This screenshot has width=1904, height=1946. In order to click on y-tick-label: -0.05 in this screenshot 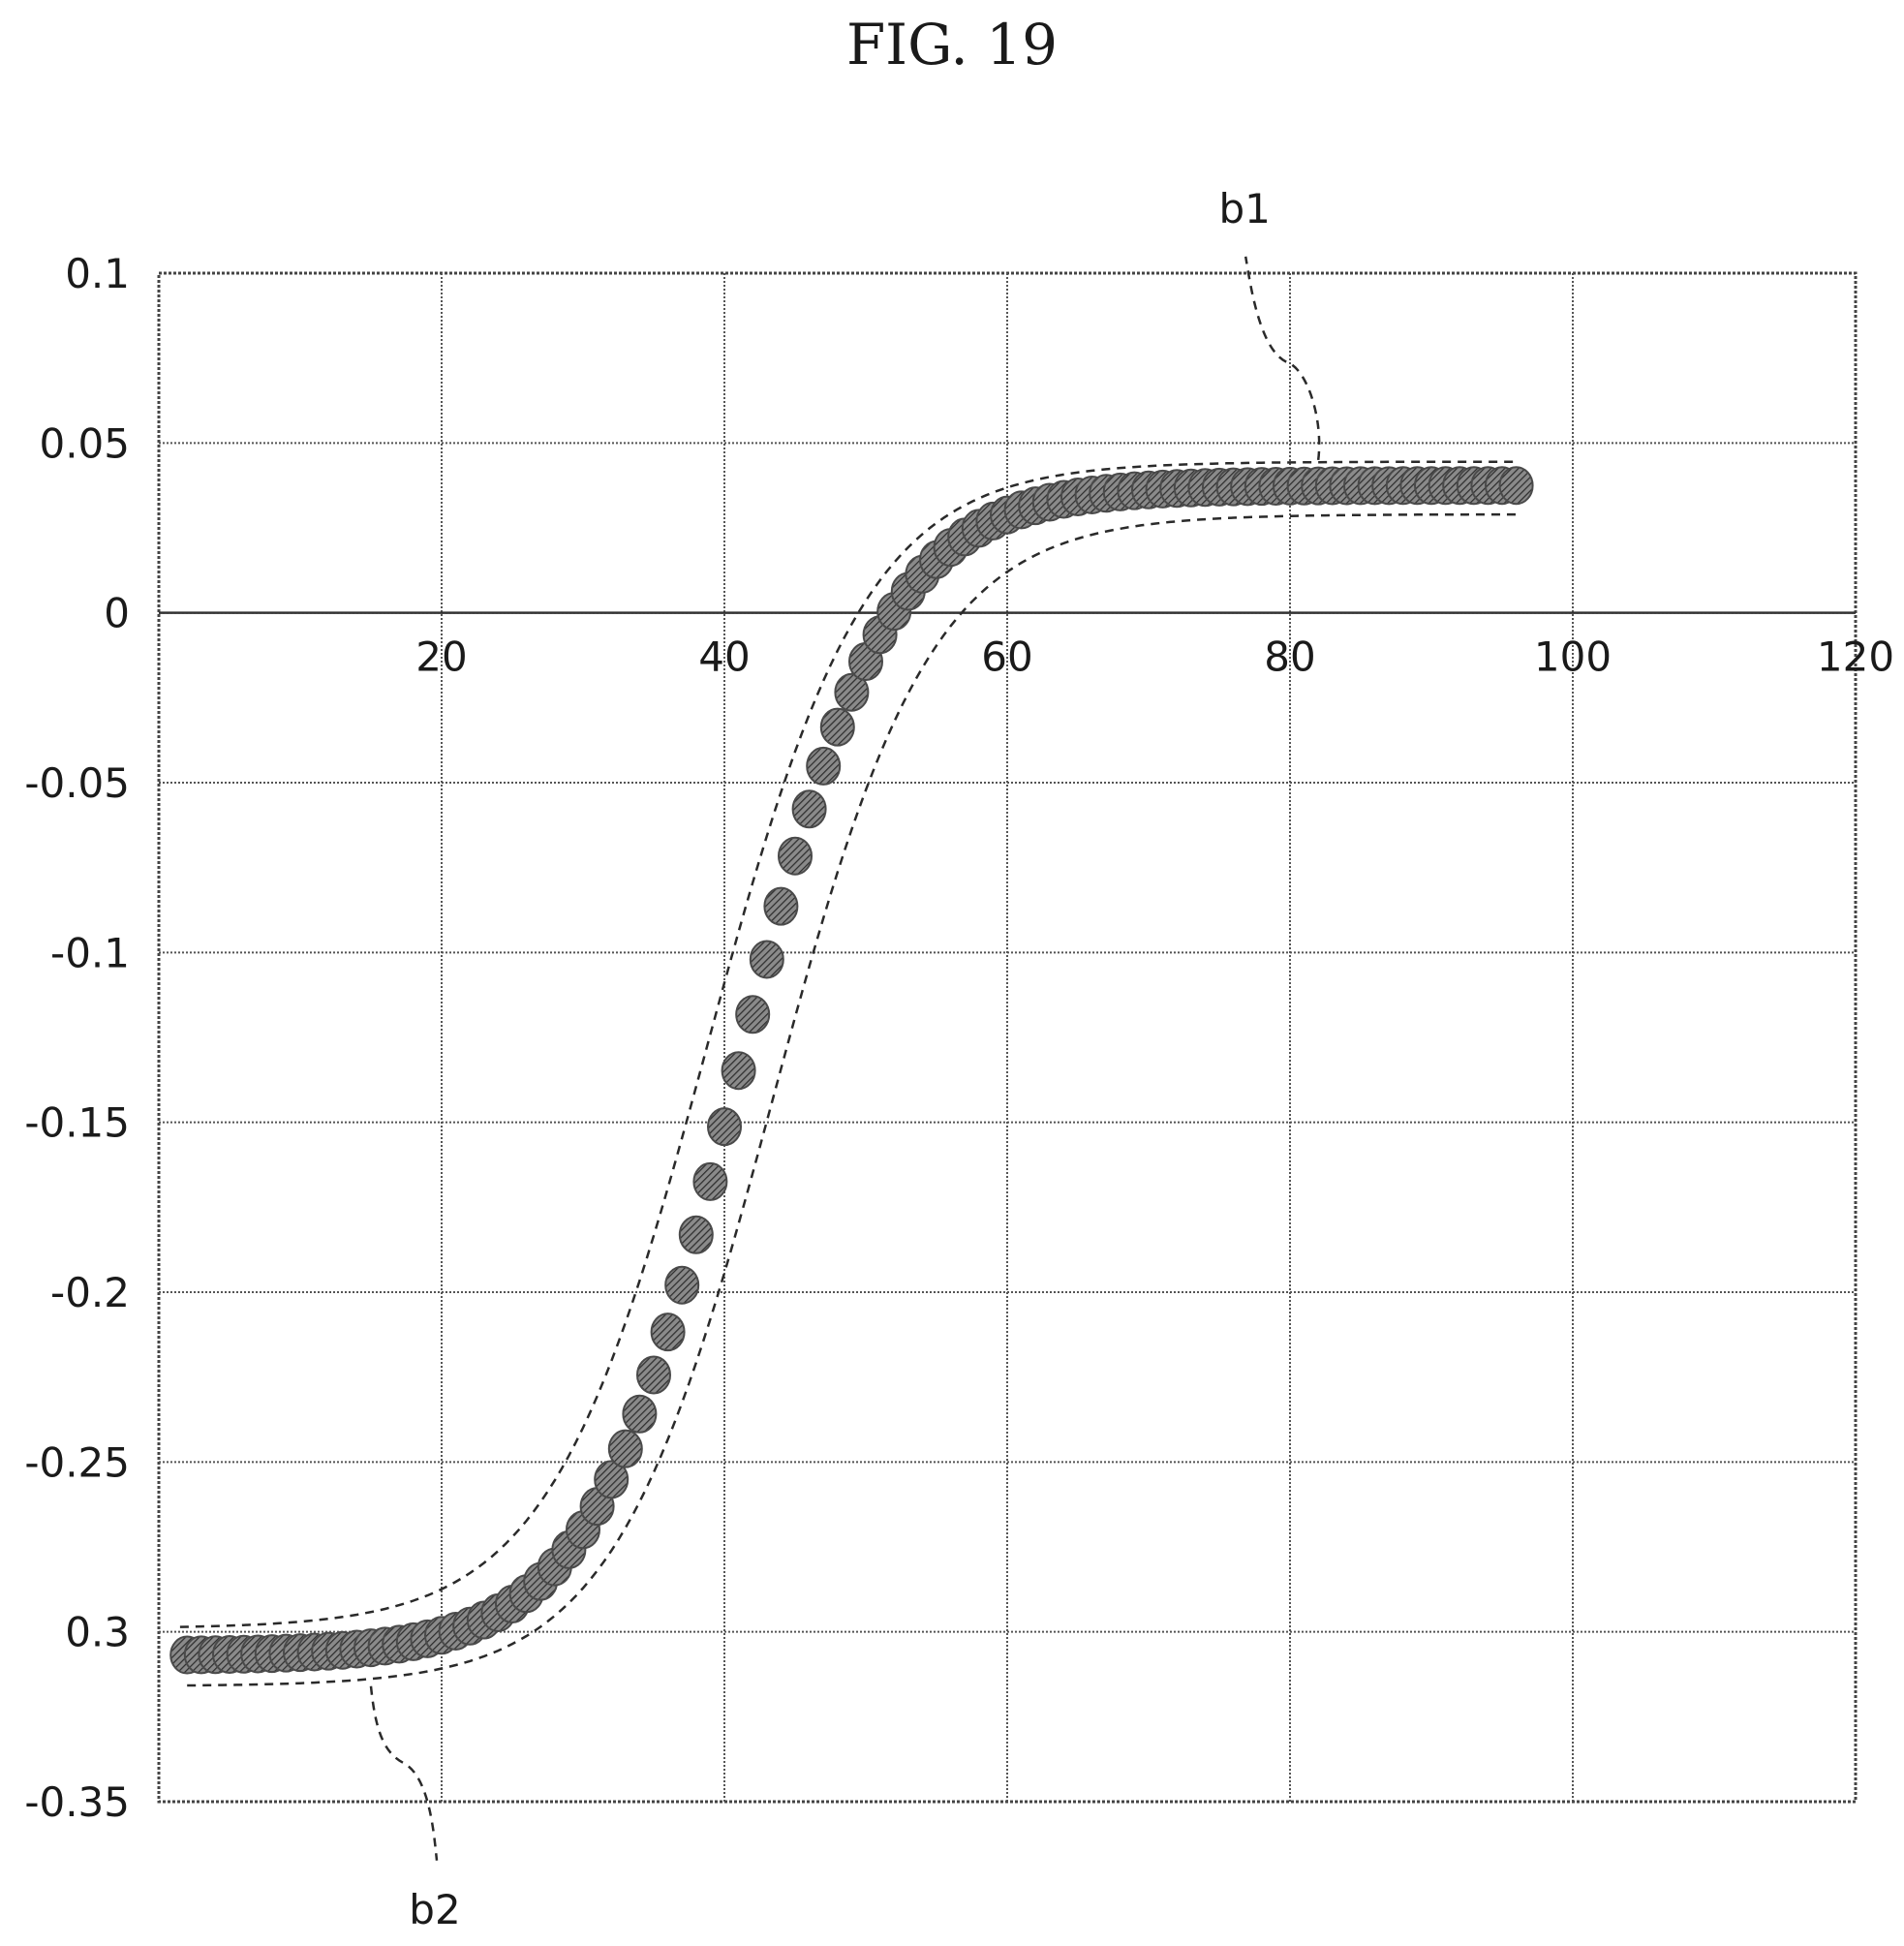, I will do `click(77, 783)`.